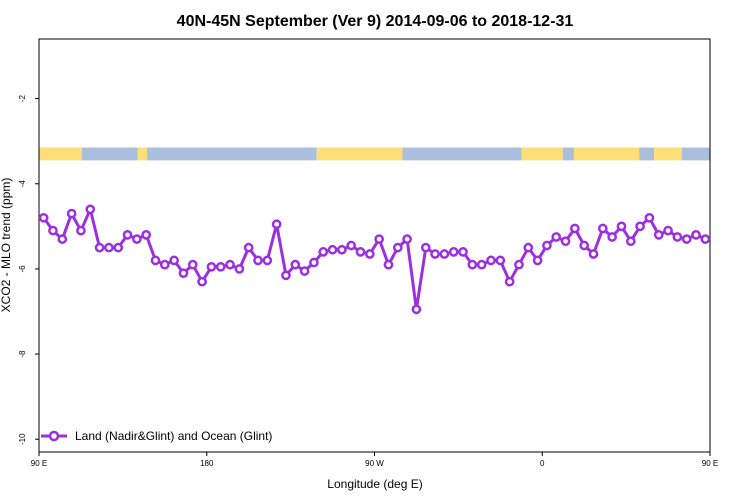 The width and height of the screenshot is (750, 500). What do you see at coordinates (22, 184) in the screenshot?
I see `y-tick-label: -4` at bounding box center [22, 184].